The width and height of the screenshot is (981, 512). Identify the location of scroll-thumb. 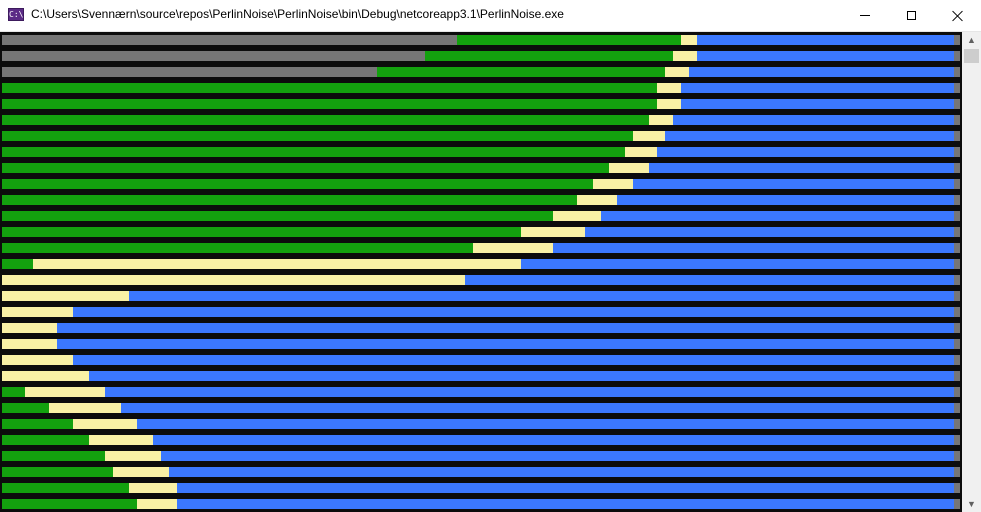
(971, 56).